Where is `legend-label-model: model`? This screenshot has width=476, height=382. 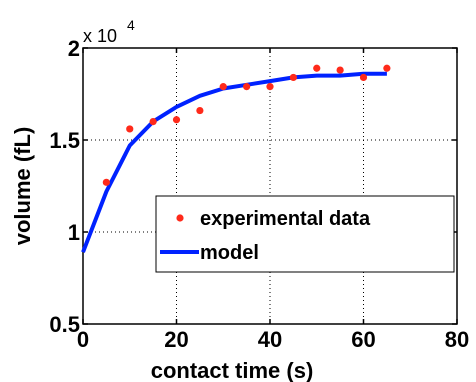
legend-label-model: model is located at coordinates (229, 253).